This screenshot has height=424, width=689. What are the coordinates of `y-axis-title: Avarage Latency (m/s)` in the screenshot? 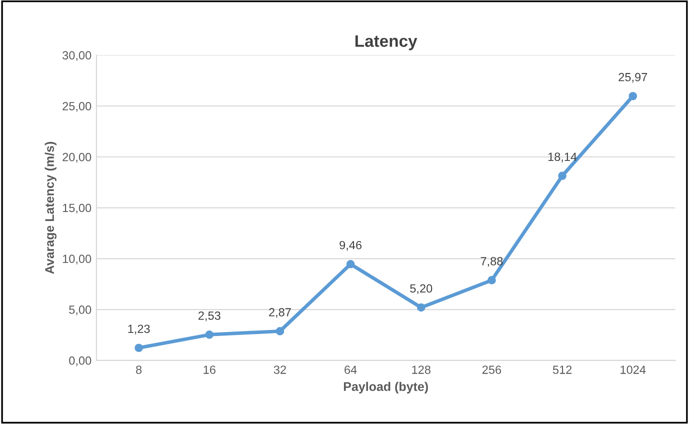 It's located at (50, 208).